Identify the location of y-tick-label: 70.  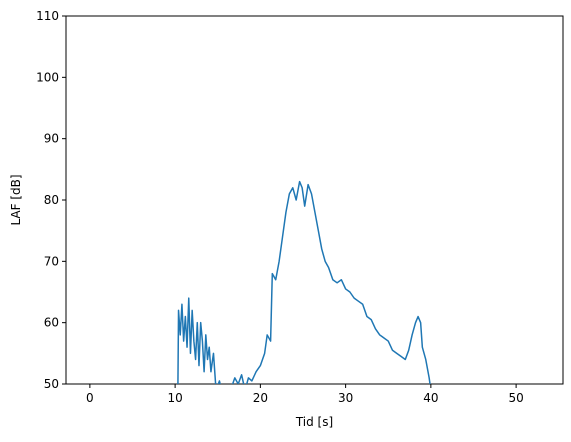
(51, 261).